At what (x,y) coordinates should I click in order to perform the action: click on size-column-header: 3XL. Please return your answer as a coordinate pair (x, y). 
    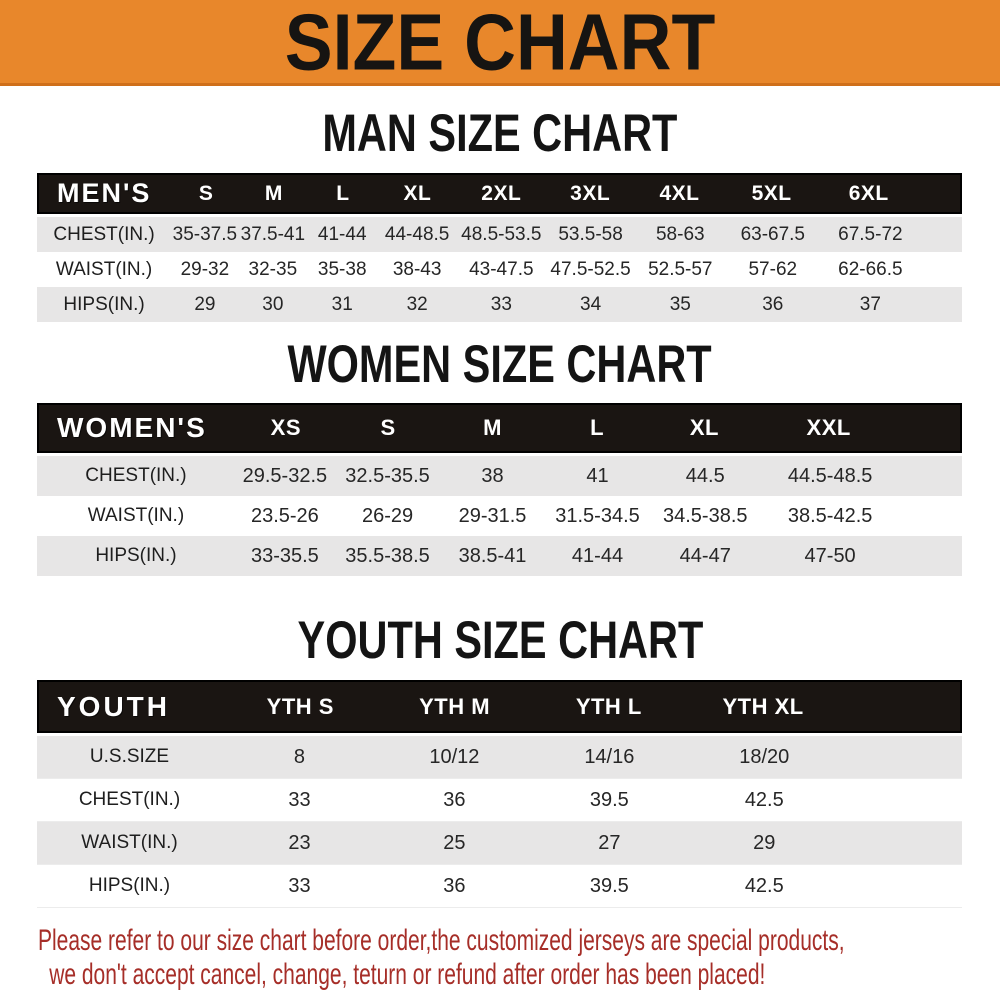
    Looking at the image, I should click on (590, 193).